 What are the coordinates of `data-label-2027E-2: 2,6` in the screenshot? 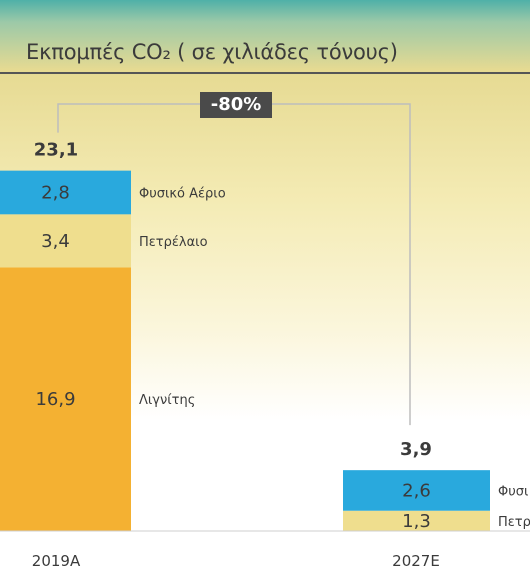 It's located at (416, 490).